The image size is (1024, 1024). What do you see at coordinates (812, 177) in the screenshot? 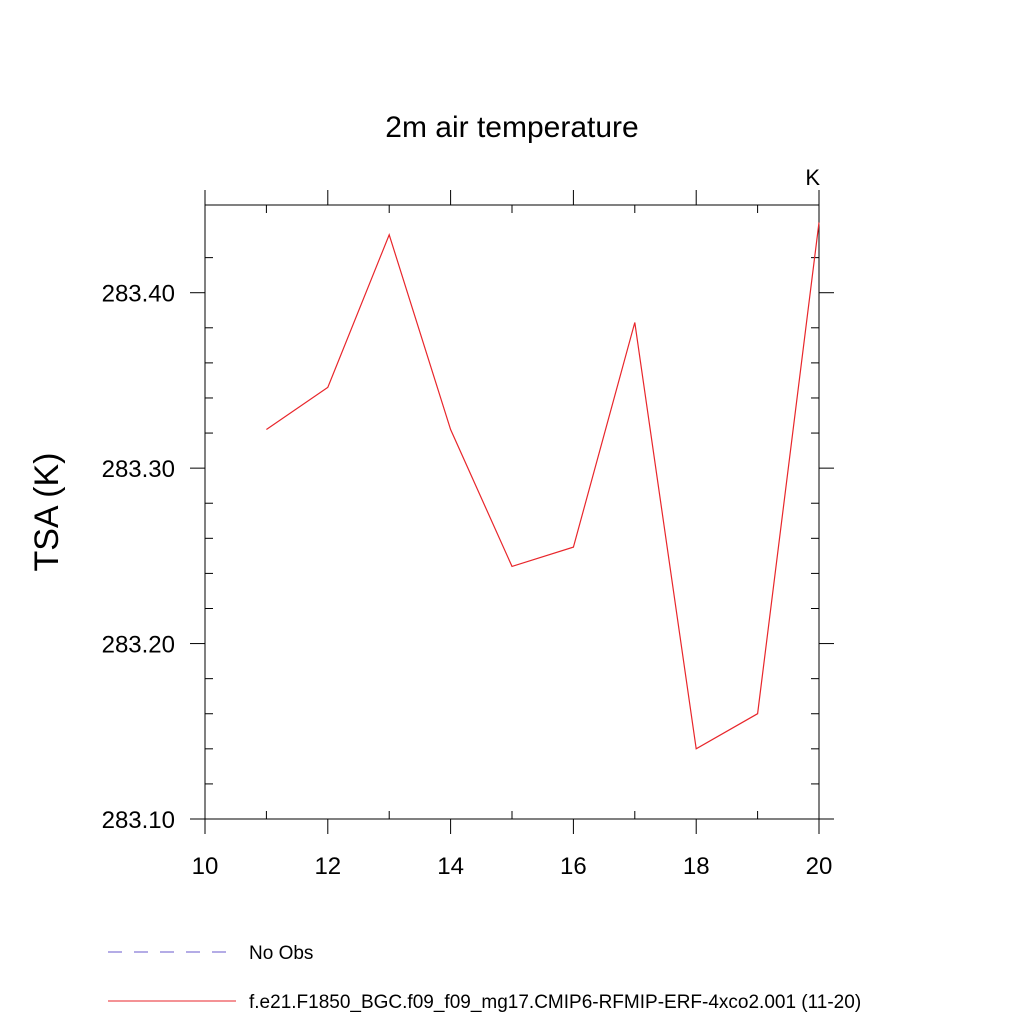
I see `units-label: K` at bounding box center [812, 177].